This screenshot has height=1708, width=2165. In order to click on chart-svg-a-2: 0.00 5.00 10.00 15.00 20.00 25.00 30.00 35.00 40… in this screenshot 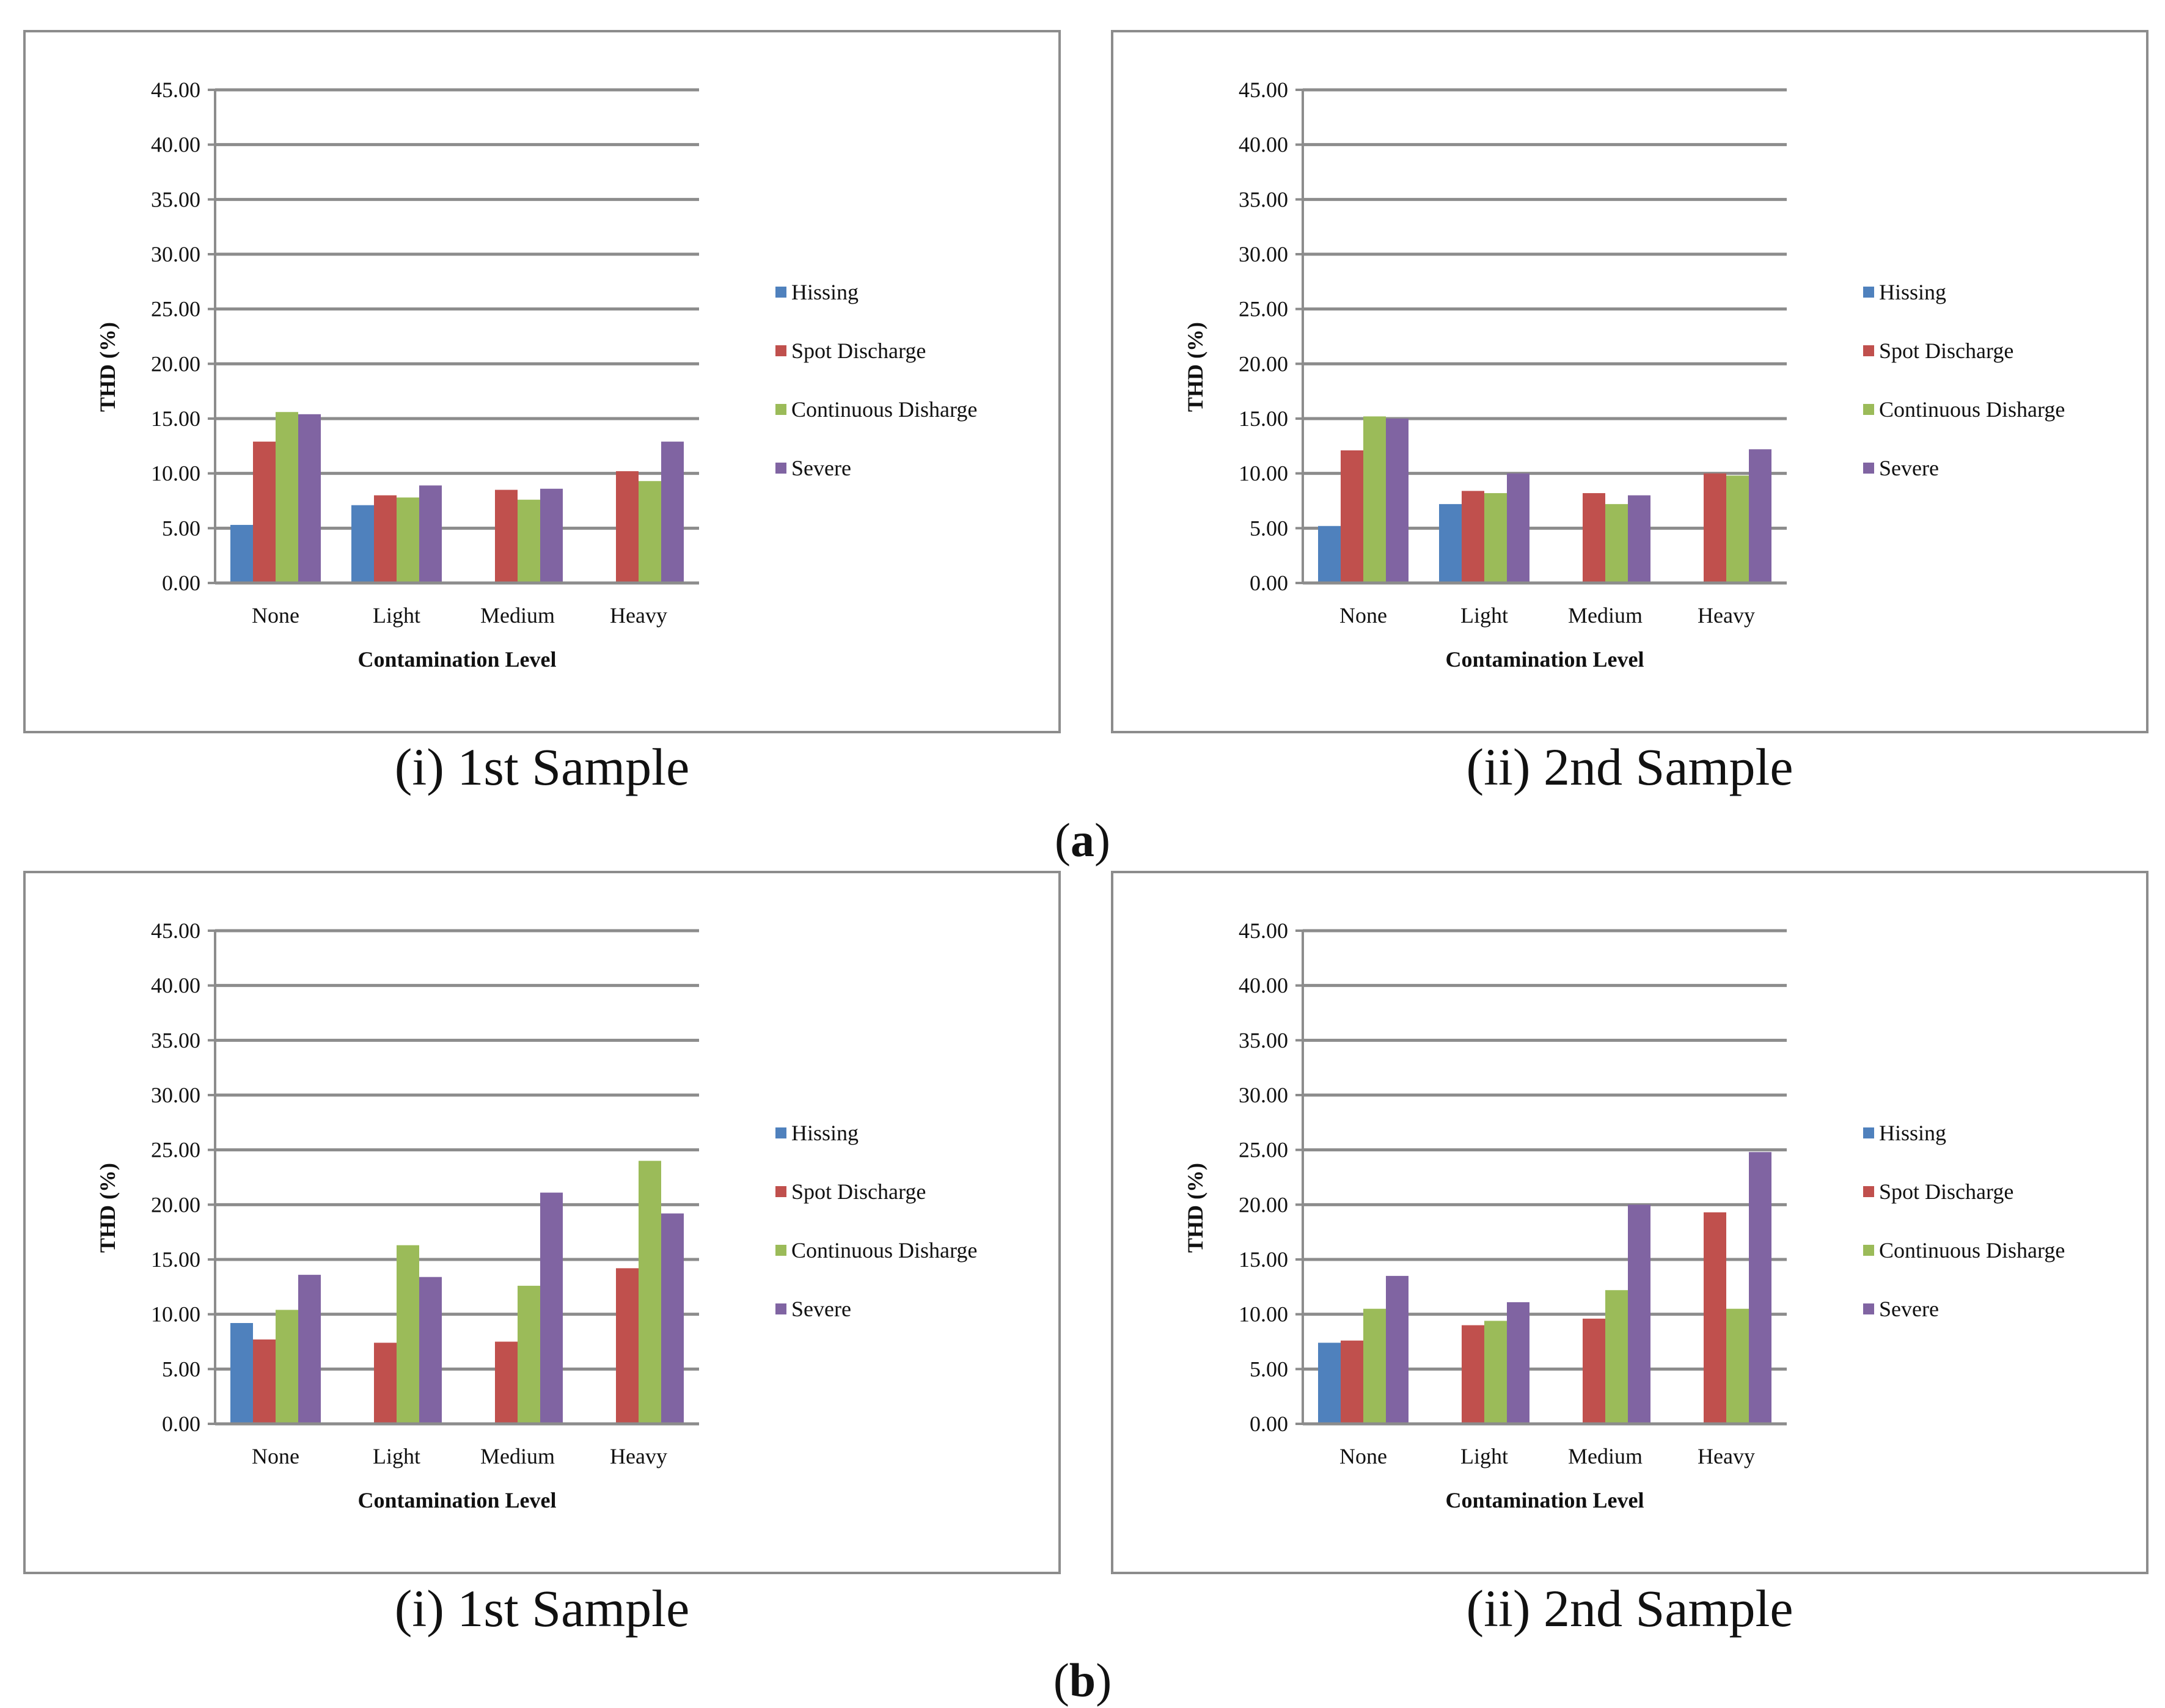, I will do `click(1624, 375)`.